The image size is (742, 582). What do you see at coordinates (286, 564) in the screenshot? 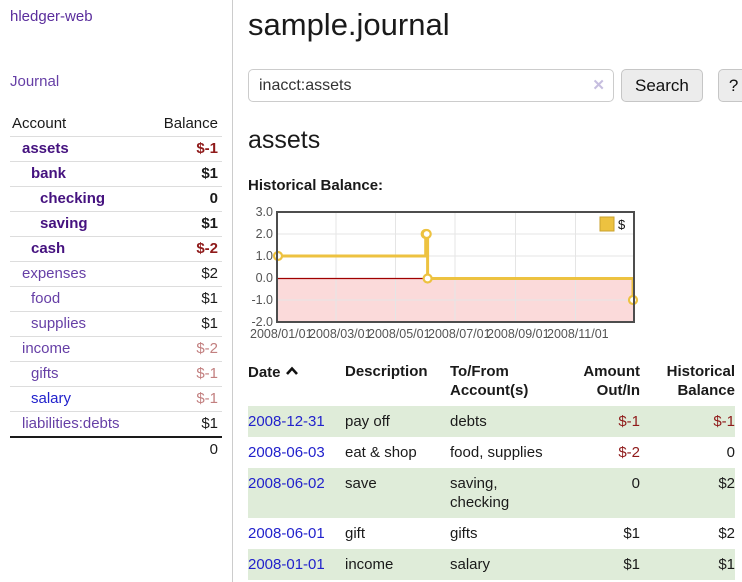
I see `transaction-date-link: 2008-01-01` at bounding box center [286, 564].